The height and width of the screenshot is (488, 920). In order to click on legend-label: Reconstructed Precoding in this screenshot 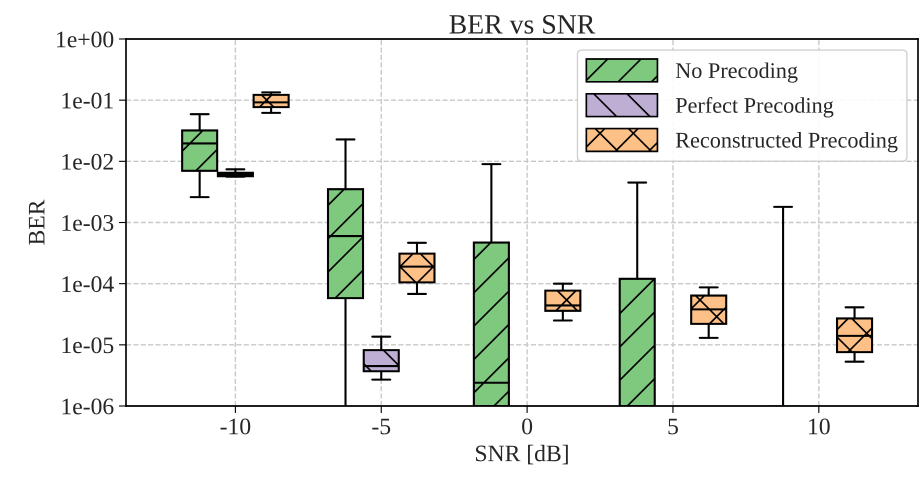, I will do `click(787, 142)`.